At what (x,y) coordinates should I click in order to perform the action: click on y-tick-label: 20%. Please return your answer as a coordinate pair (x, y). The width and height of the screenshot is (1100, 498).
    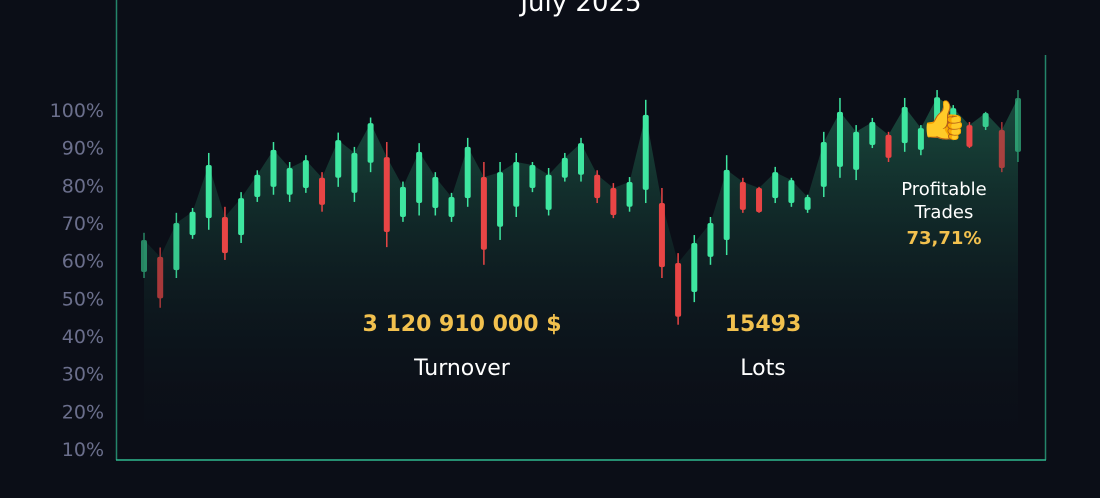
    Looking at the image, I should click on (83, 412).